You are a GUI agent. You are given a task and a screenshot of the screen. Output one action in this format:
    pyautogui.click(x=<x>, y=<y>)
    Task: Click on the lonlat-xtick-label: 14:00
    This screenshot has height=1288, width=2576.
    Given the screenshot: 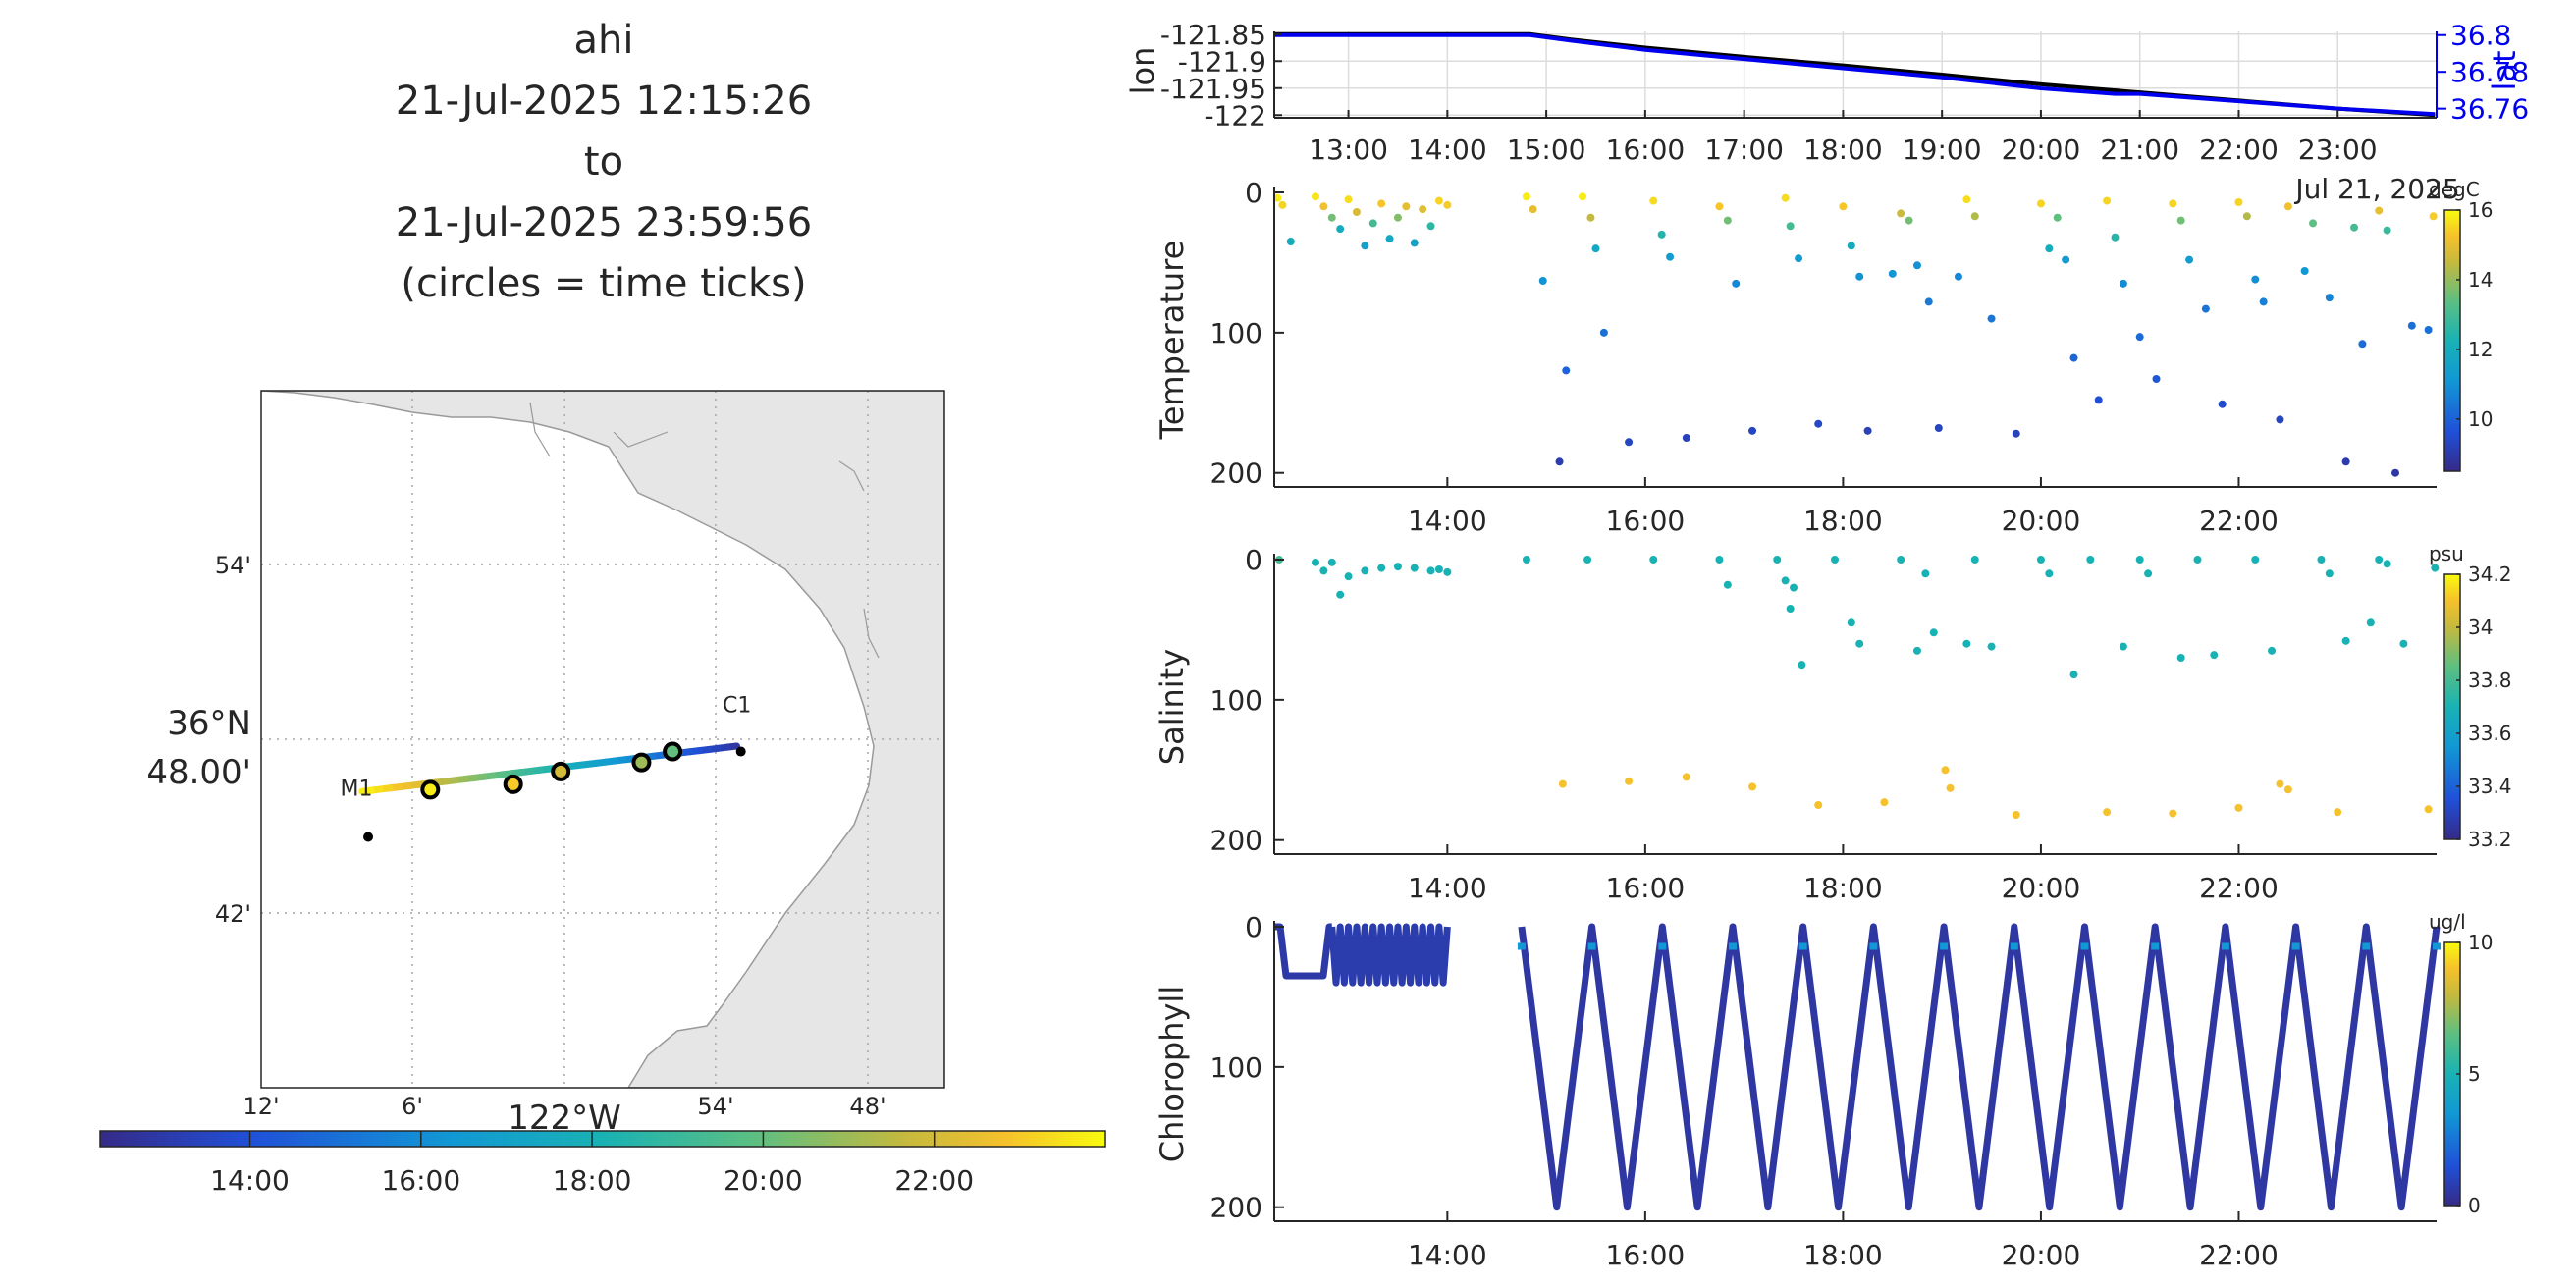 What is the action you would take?
    pyautogui.click(x=1447, y=150)
    